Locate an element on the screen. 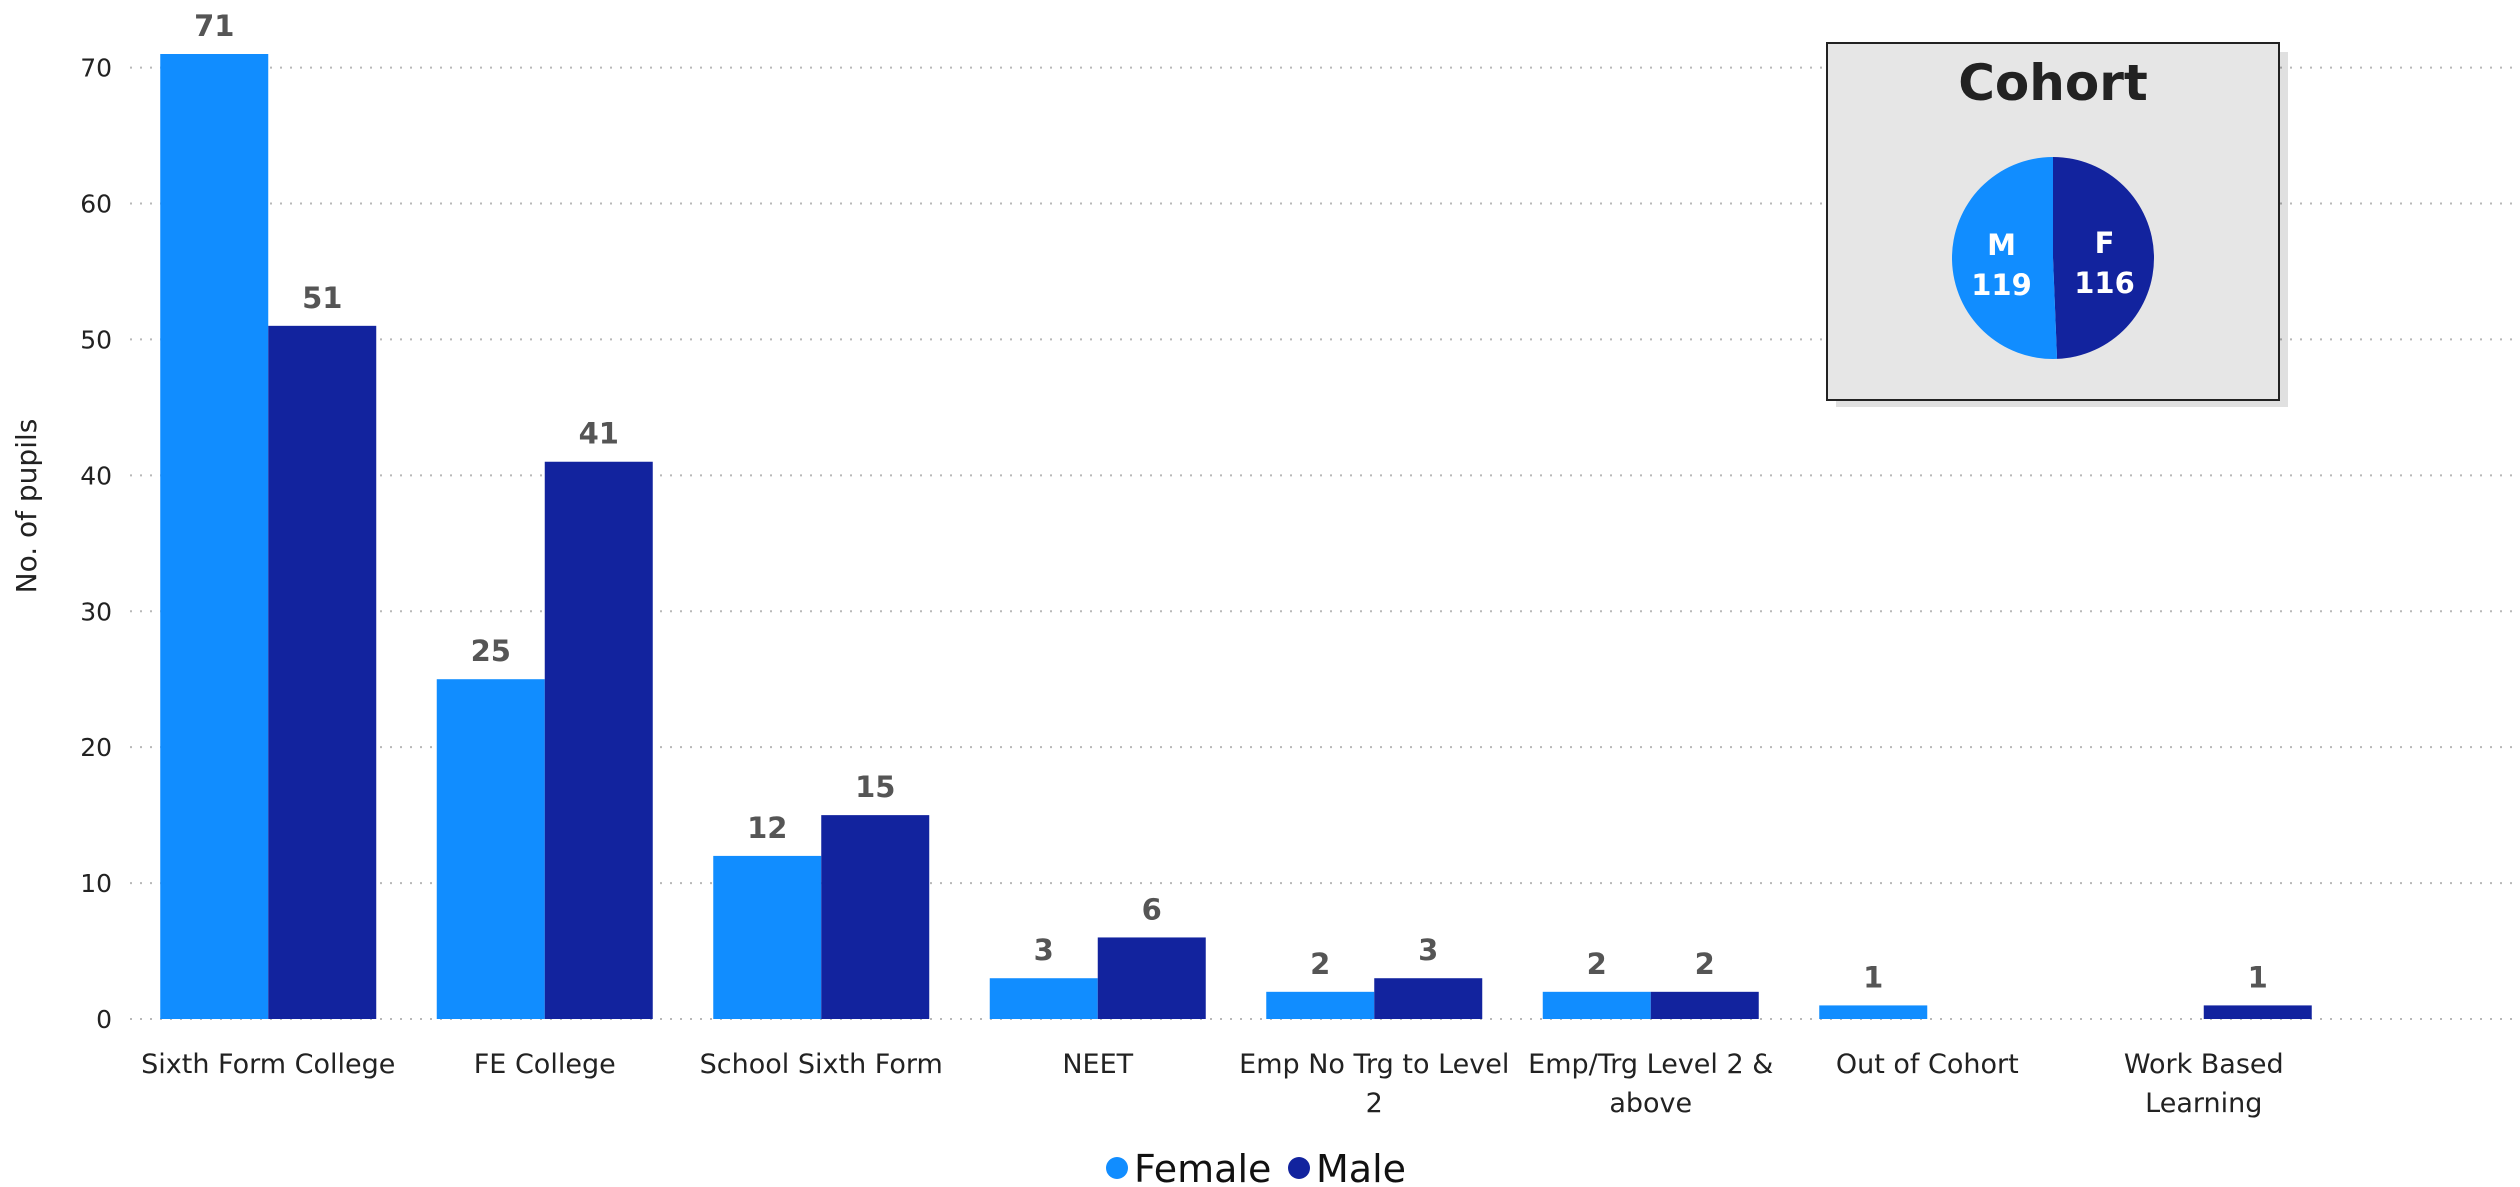 Image resolution: width=2520 pixels, height=1187 pixels. x-tick-label: Out of Cohort is located at coordinates (1927, 1064).